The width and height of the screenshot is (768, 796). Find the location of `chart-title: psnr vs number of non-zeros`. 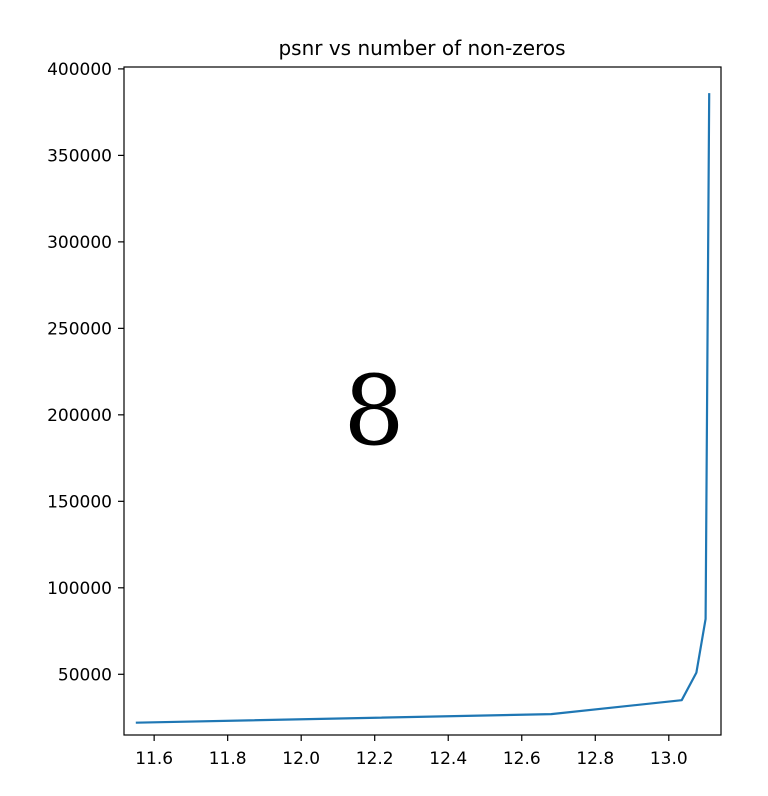

chart-title: psnr vs number of non-zeros is located at coordinates (421, 48).